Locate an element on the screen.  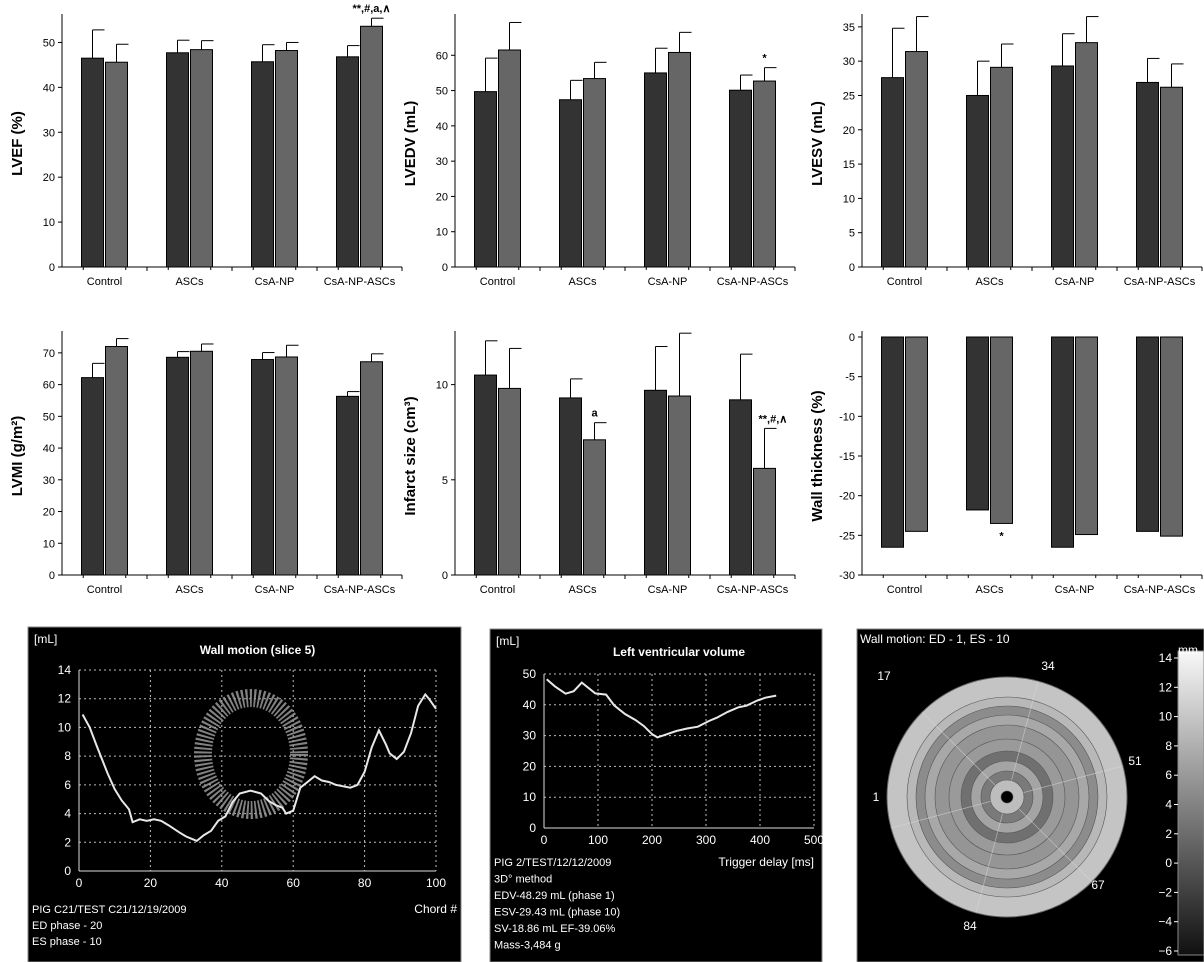
panel-background is located at coordinates (656, 795).